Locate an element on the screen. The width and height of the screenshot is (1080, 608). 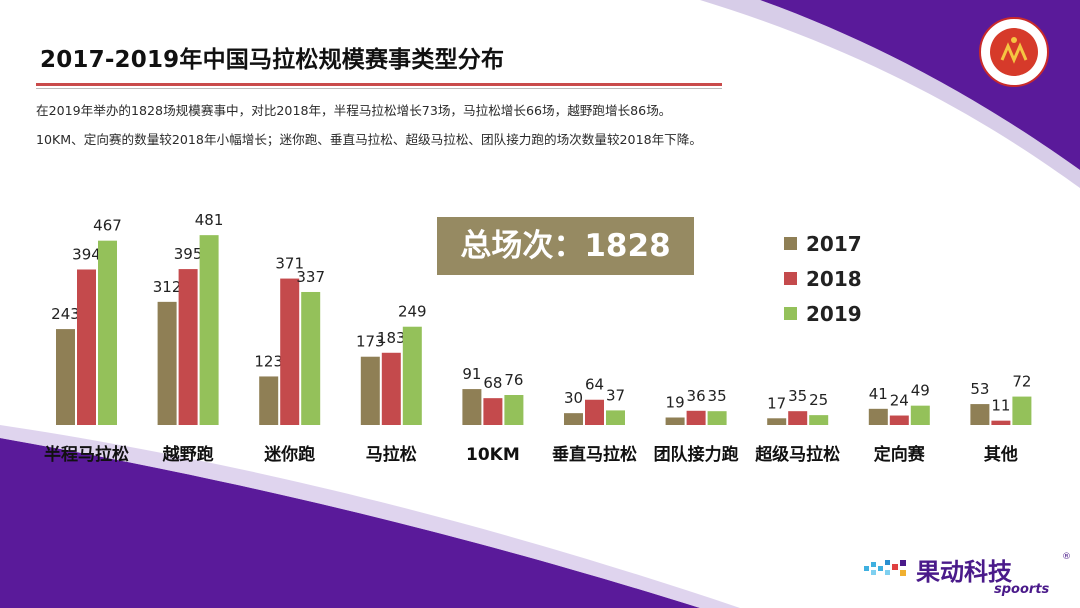
legend-swatch-2019 is located at coordinates (790, 313).